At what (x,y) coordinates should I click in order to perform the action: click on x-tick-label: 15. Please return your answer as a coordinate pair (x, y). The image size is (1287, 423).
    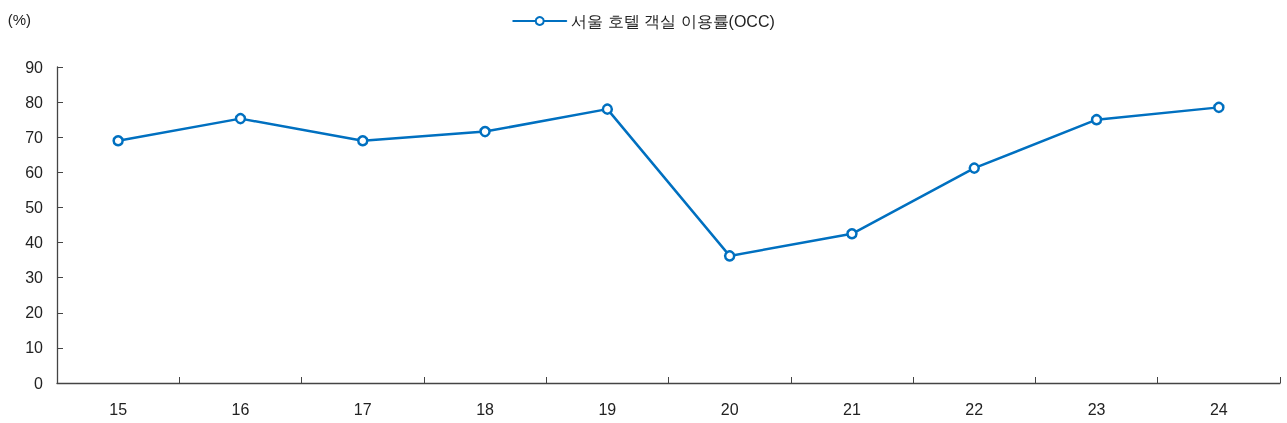
    Looking at the image, I should click on (118, 409).